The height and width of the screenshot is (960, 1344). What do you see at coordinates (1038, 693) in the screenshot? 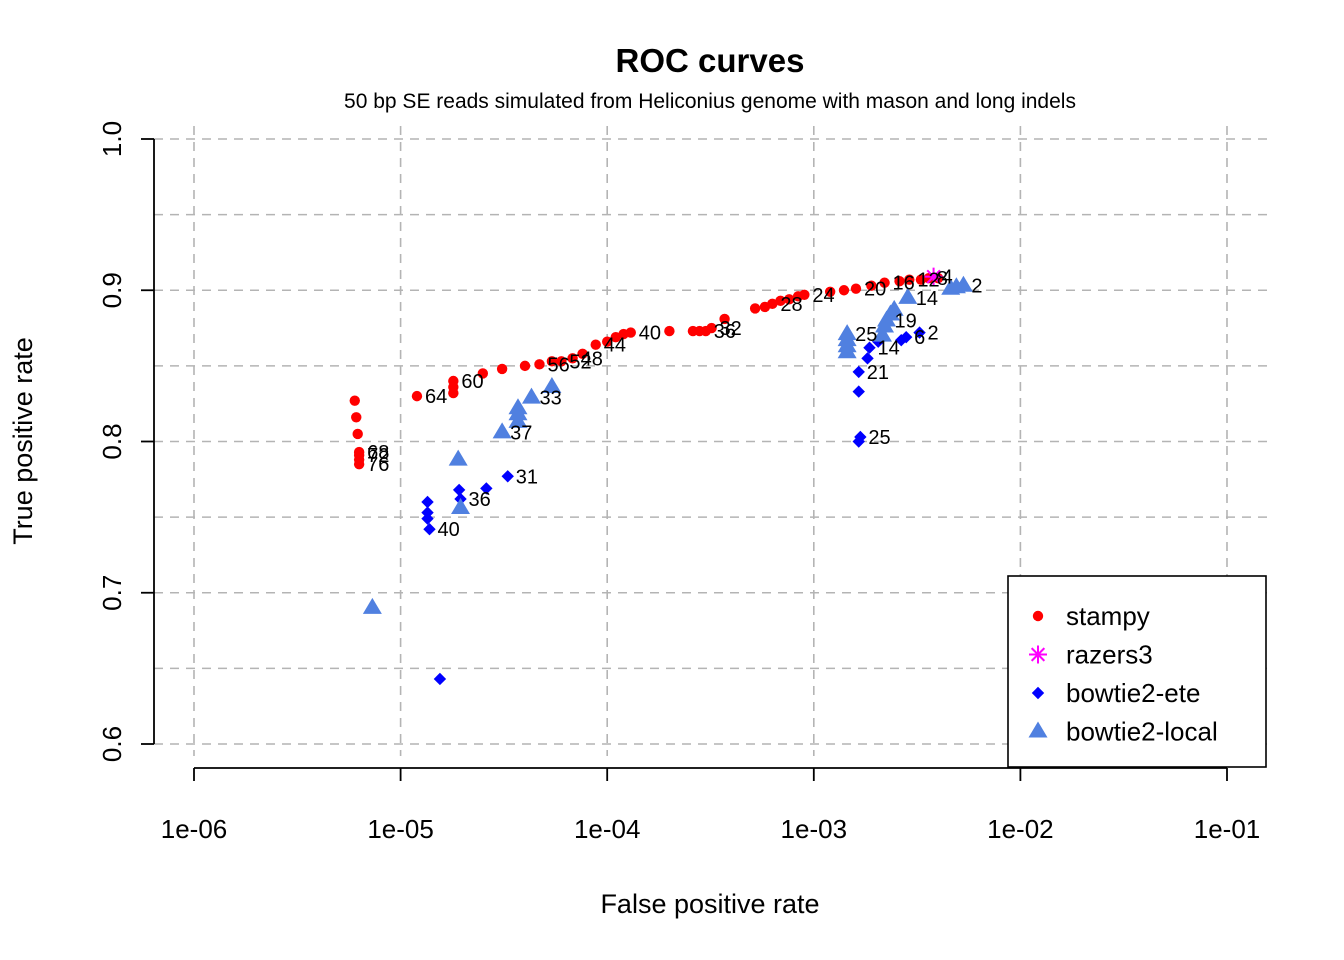
I see `legend-marker-bowtie2-ete` at bounding box center [1038, 693].